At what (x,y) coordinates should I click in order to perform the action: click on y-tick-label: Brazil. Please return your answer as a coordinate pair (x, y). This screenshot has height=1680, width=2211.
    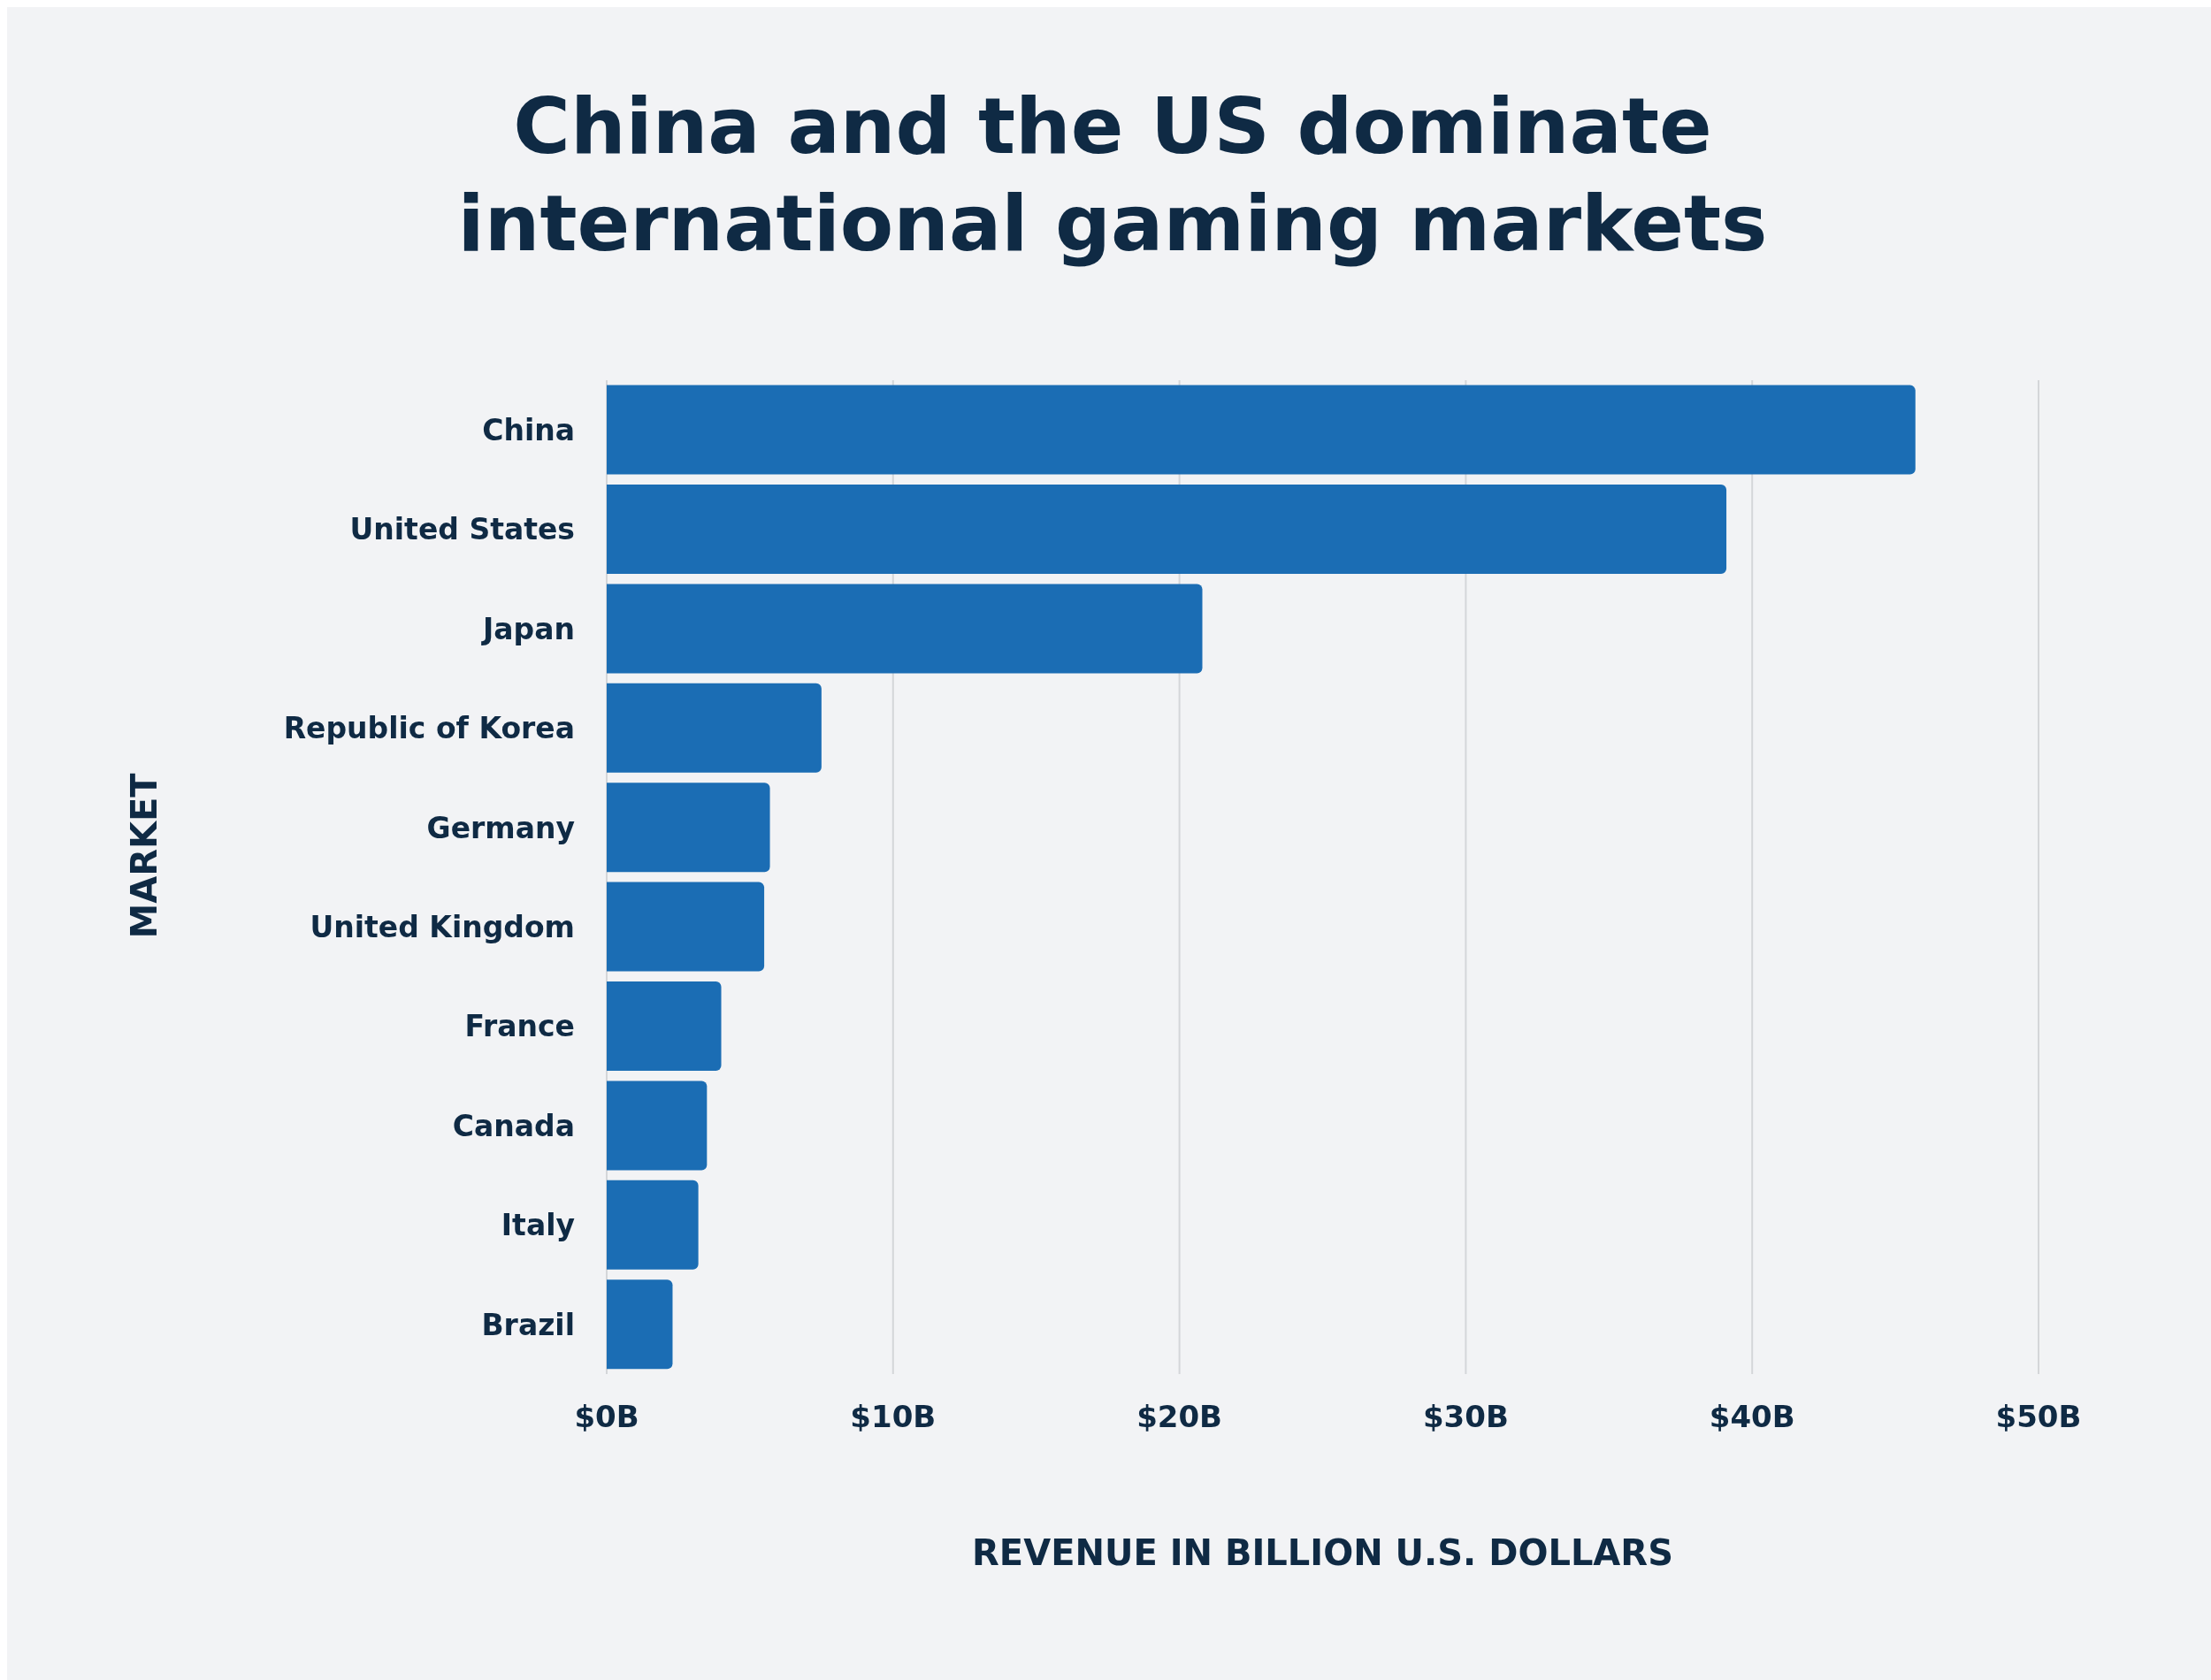
    Looking at the image, I should click on (528, 1324).